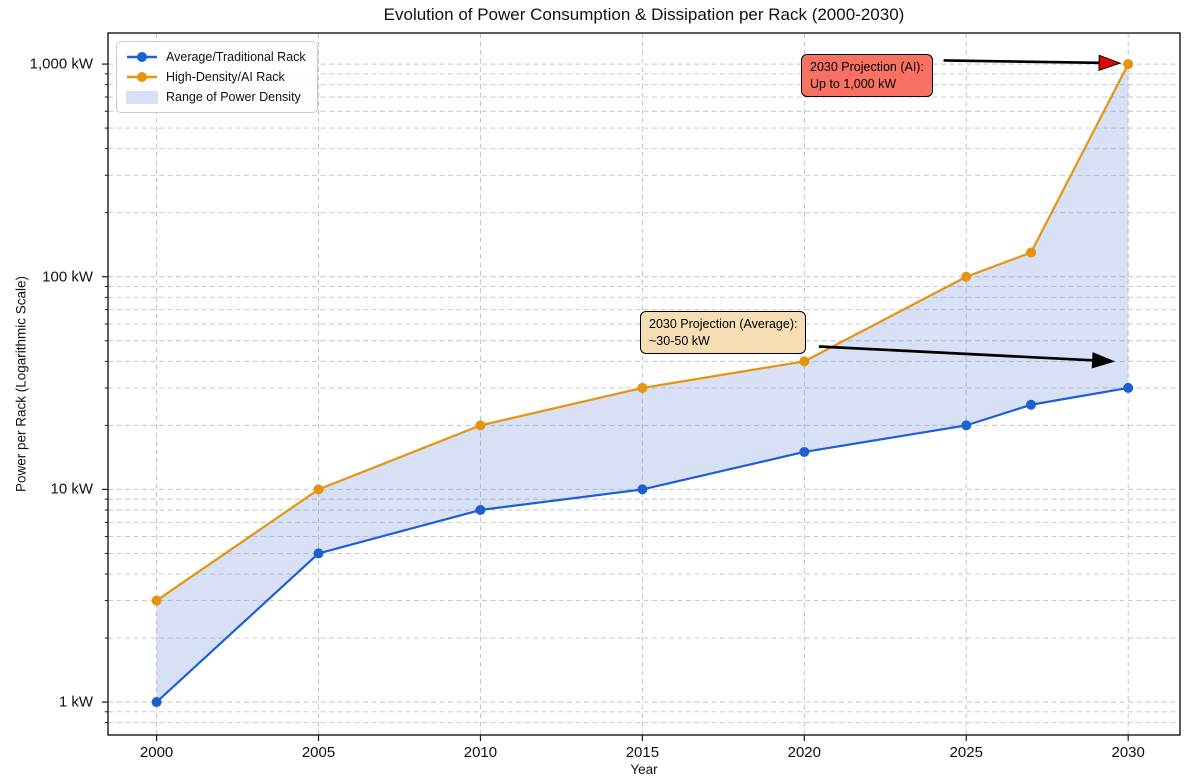 The image size is (1190, 784). What do you see at coordinates (67, 277) in the screenshot?
I see `y-tick-label: 100 kW` at bounding box center [67, 277].